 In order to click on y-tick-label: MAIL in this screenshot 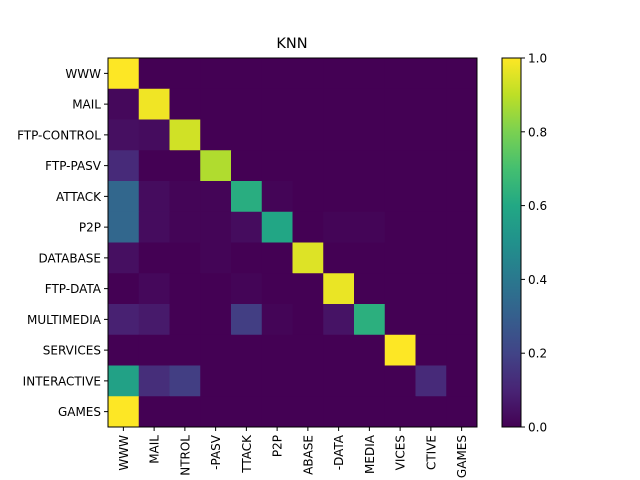, I will do `click(86, 105)`.